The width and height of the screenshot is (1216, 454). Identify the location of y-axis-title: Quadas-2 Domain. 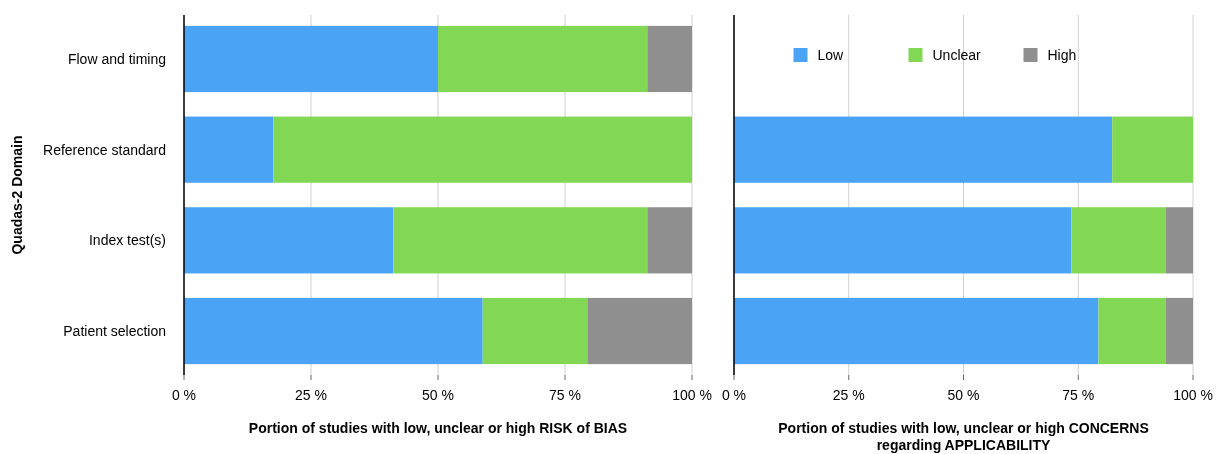
(17, 195).